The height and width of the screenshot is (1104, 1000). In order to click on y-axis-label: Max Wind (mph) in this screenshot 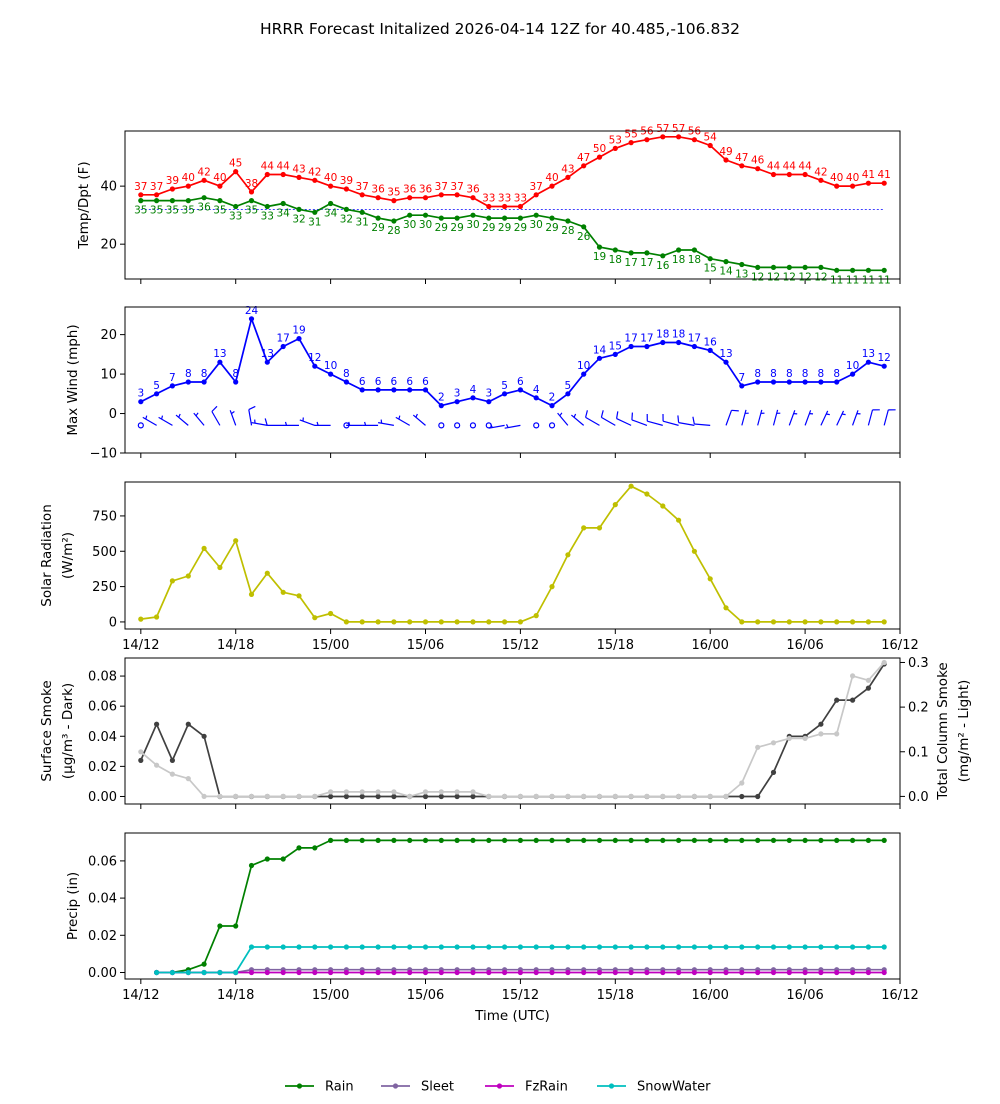, I will do `click(73, 379)`.